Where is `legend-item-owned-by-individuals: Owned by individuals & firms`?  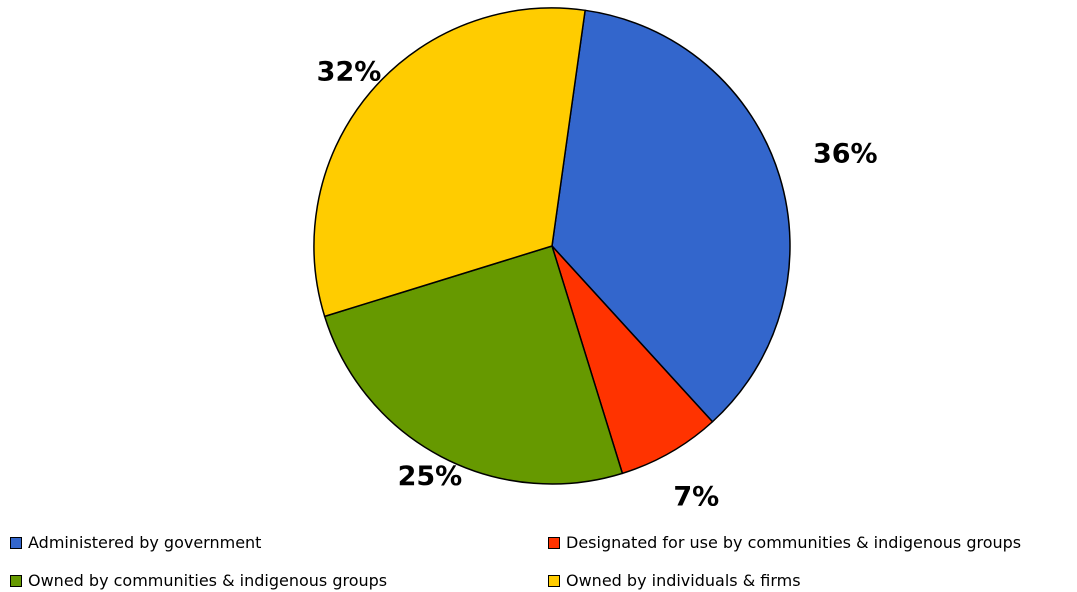
legend-item-owned-by-individuals: Owned by individuals & firms is located at coordinates (674, 580).